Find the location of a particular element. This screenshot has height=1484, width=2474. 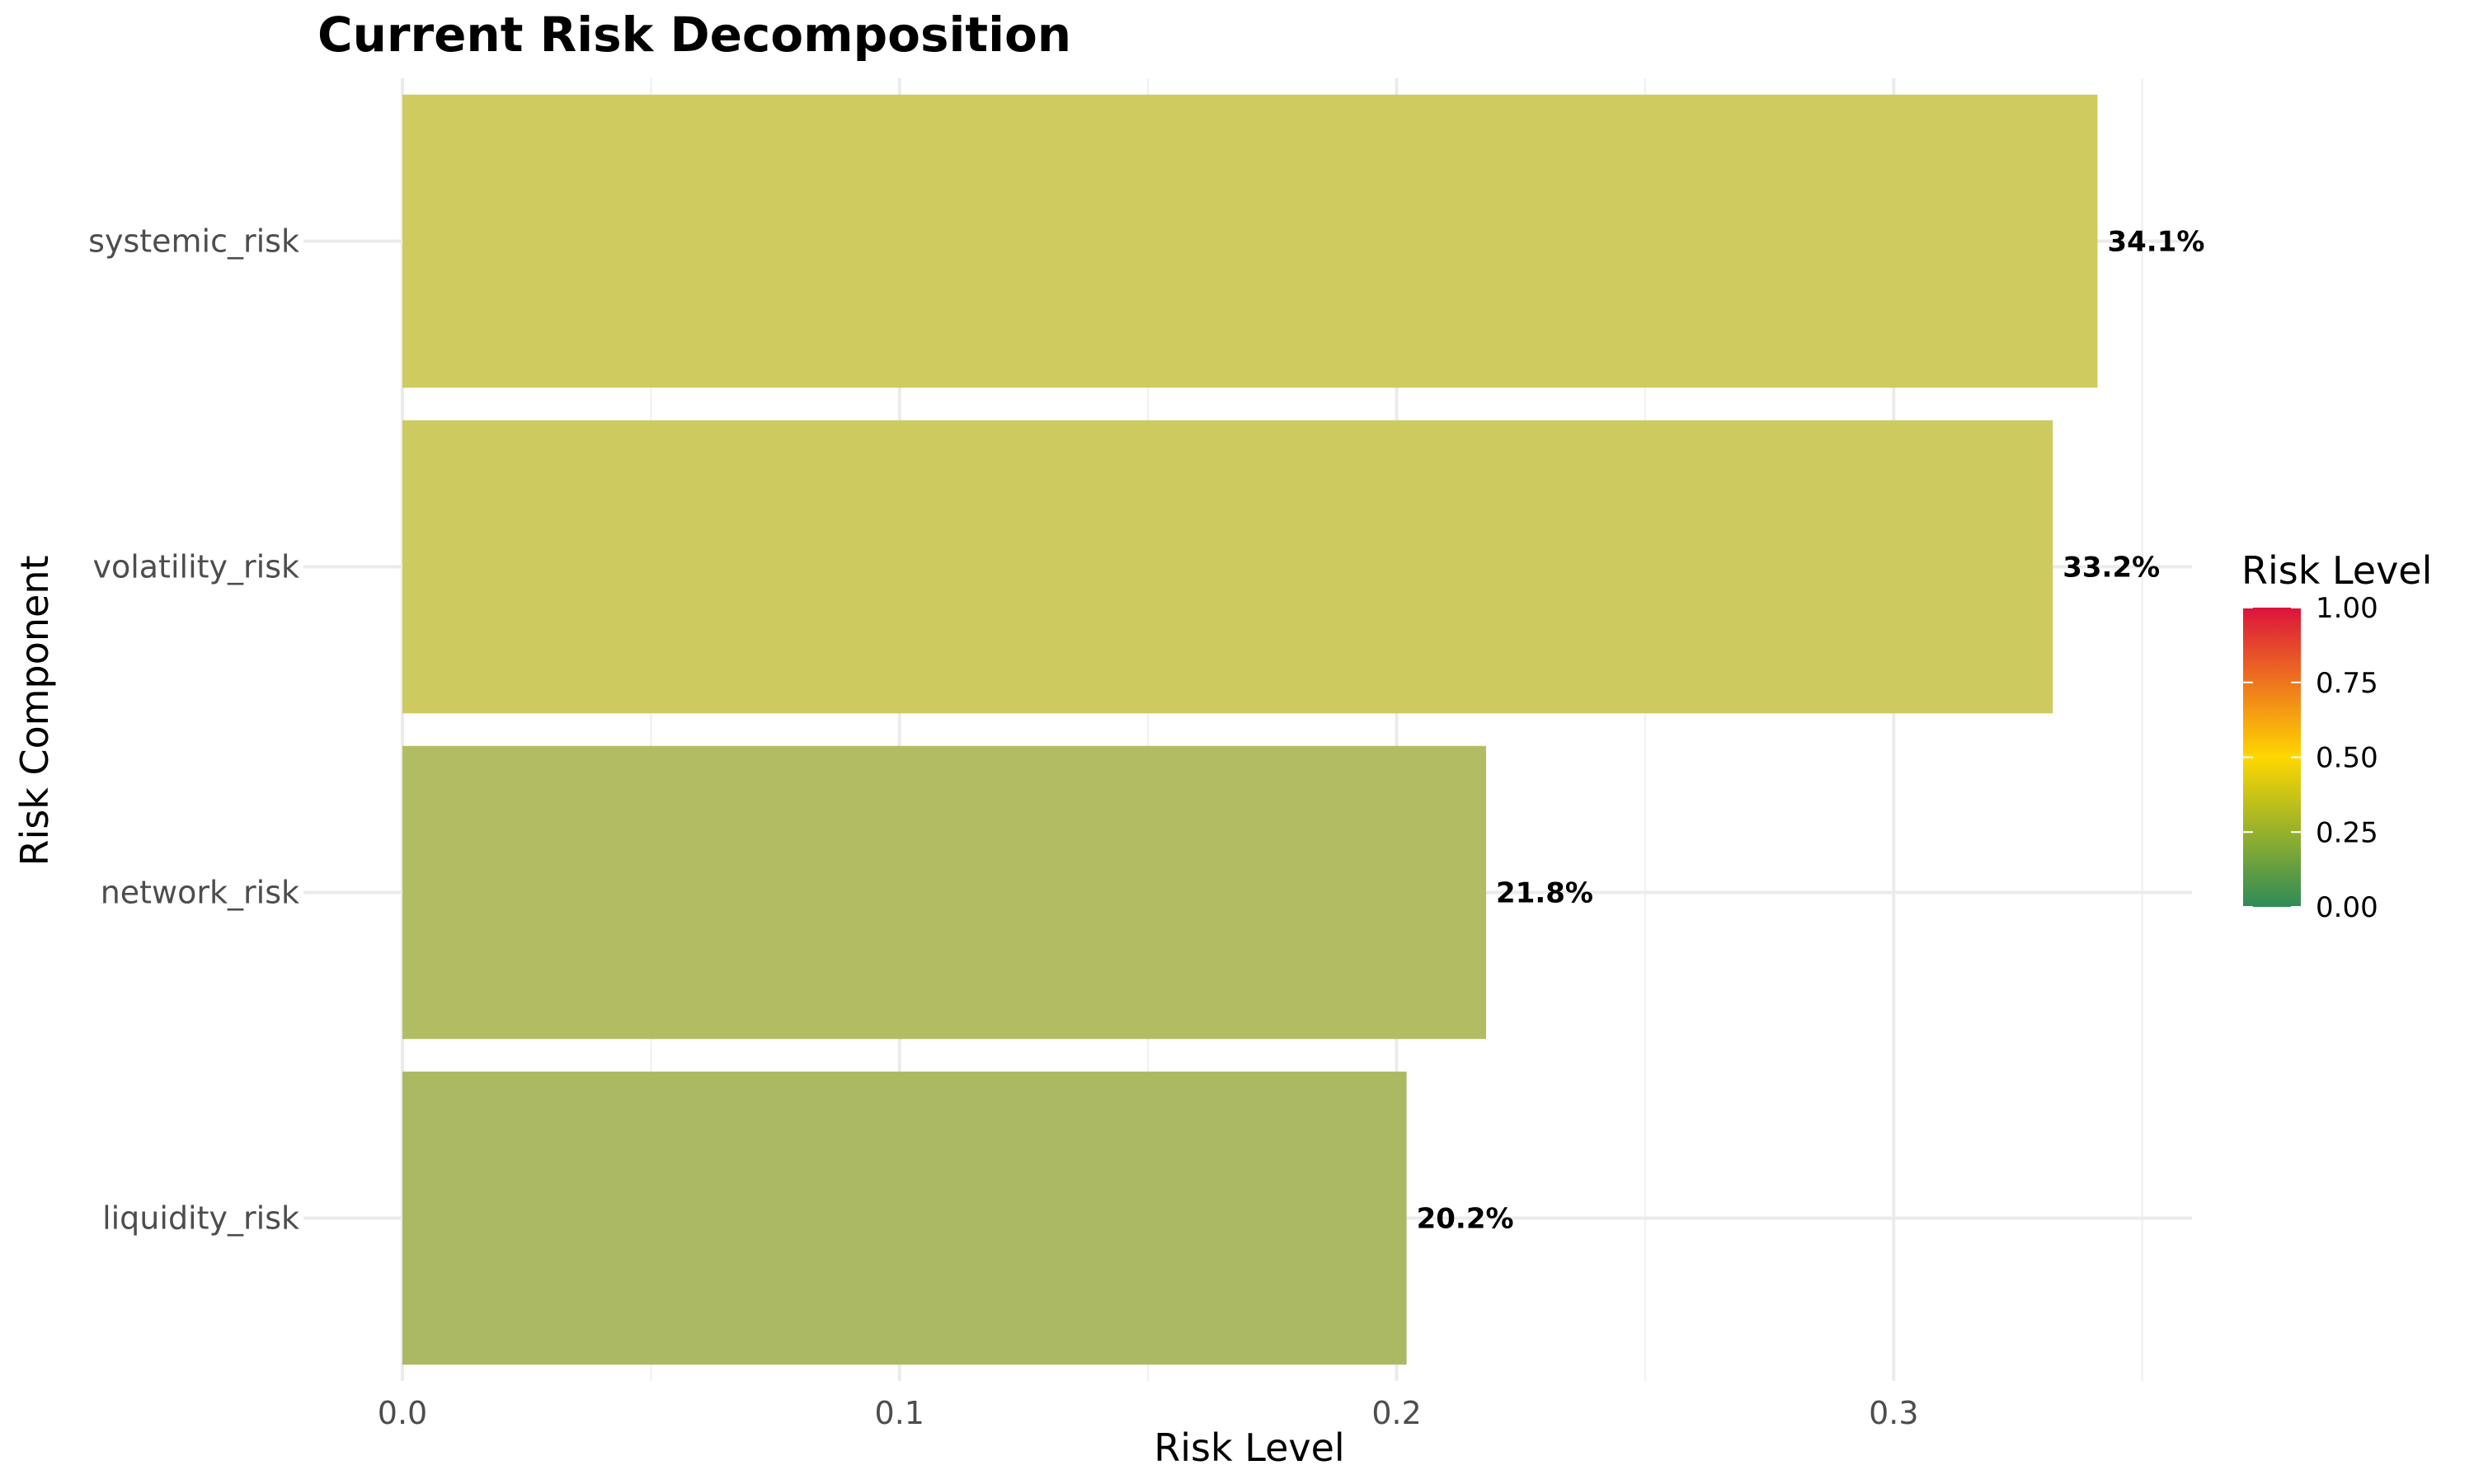

legend-tick-label: 0.75 is located at coordinates (2347, 683).